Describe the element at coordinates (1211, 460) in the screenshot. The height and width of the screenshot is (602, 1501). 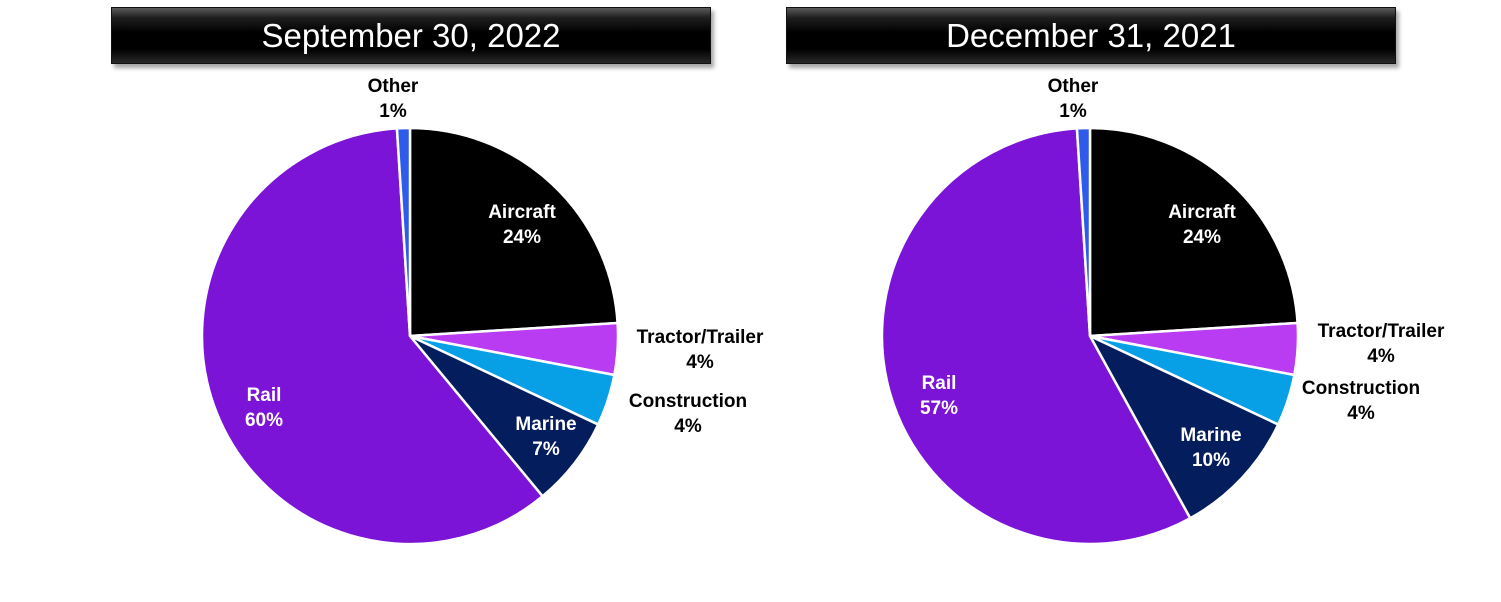
I see `slice-value-label: 10%` at that location.